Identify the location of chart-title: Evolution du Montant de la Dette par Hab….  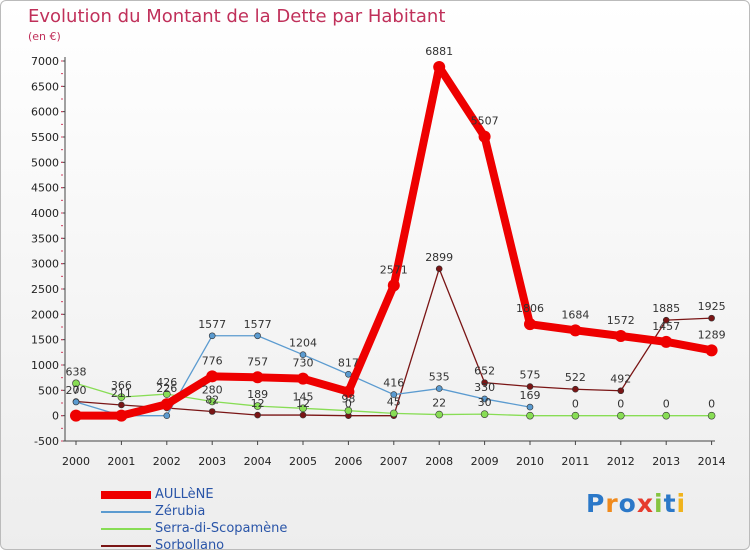
(237, 16).